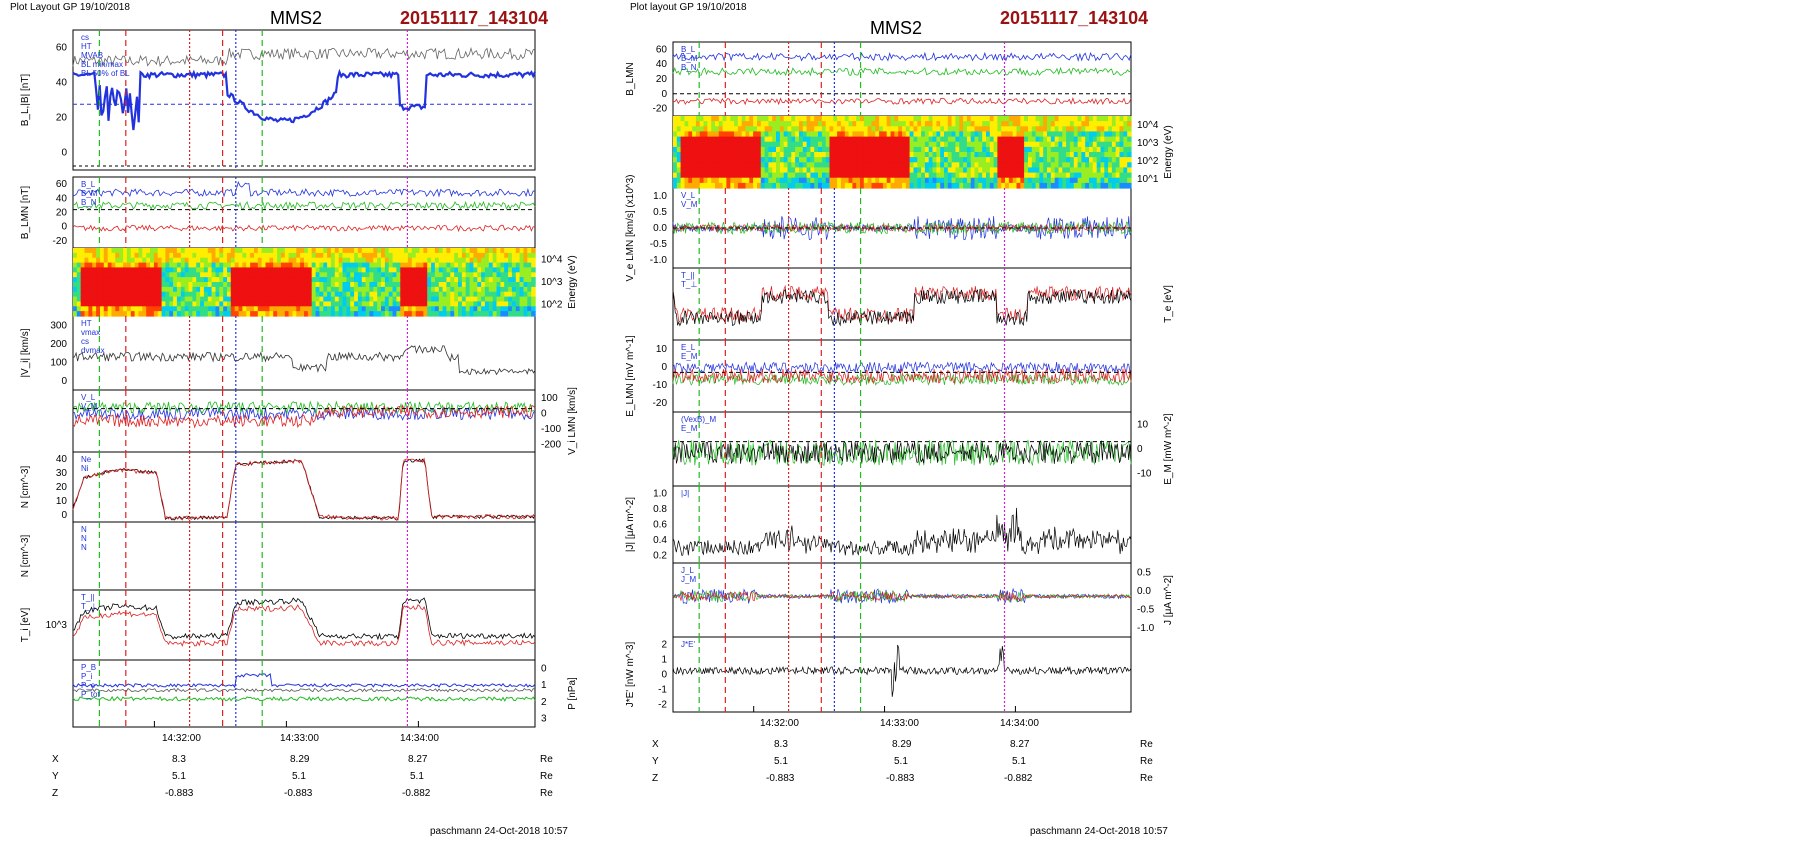 The image size is (1804, 841). Describe the element at coordinates (572, 693) in the screenshot. I see `panel-ylabel: P [nPa]` at that location.